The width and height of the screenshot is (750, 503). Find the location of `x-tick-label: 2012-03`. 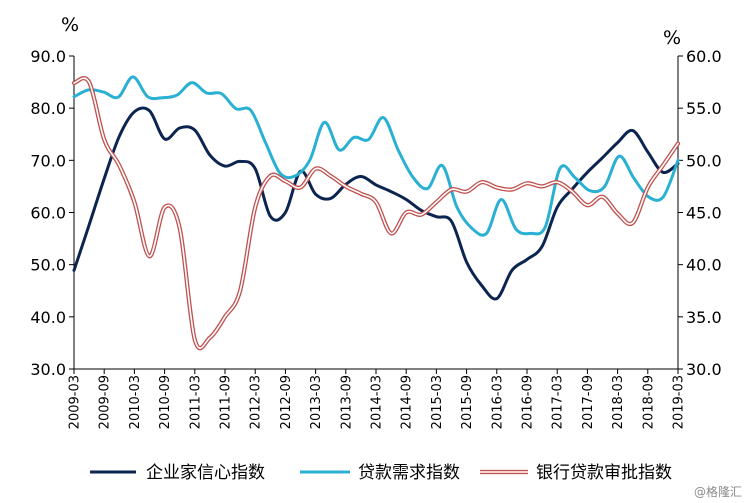

x-tick-label: 2012-03 is located at coordinates (256, 402).